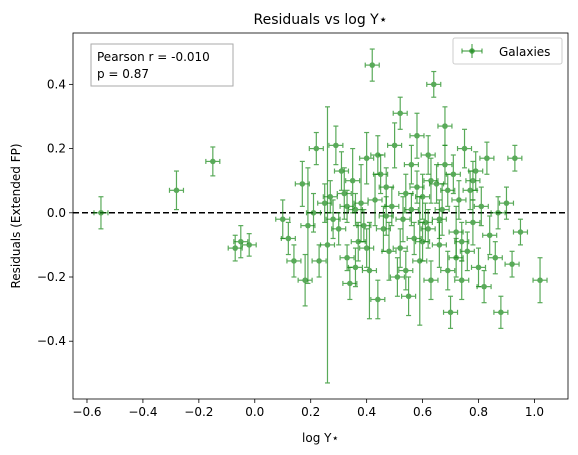  I want to click on x-tick-label: −0.2, so click(198, 412).